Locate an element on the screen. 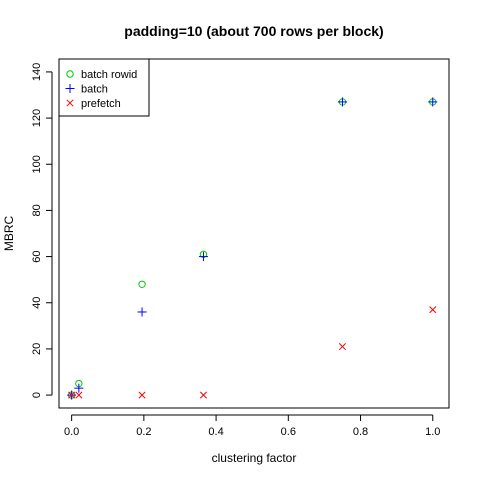 This screenshot has width=480, height=480. legend-box is located at coordinates (104, 87).